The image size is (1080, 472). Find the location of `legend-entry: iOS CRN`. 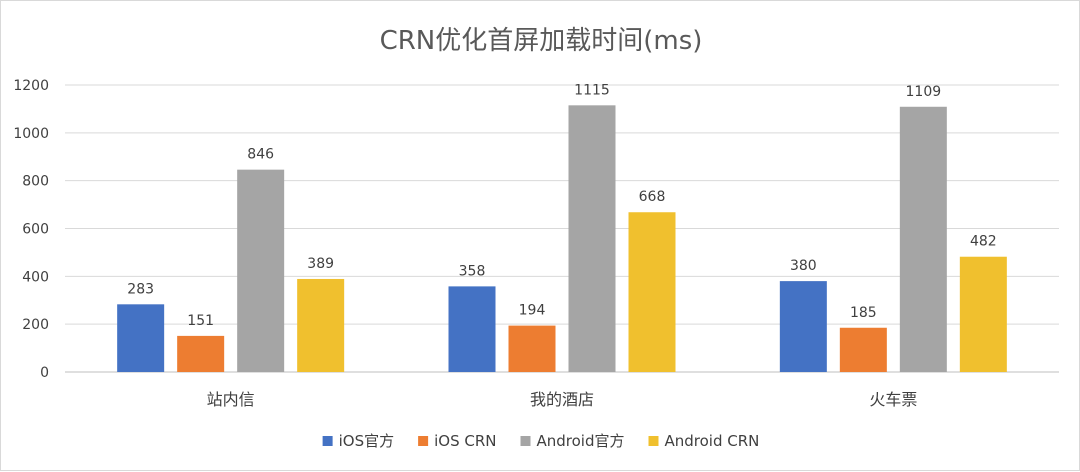

legend-entry: iOS CRN is located at coordinates (465, 441).